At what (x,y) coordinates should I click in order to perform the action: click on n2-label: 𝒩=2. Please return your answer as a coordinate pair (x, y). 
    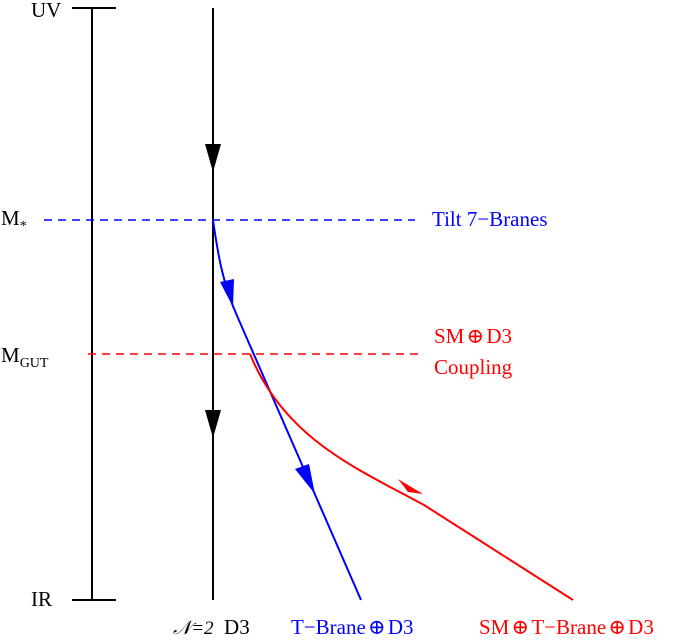
    Looking at the image, I should click on (193, 628).